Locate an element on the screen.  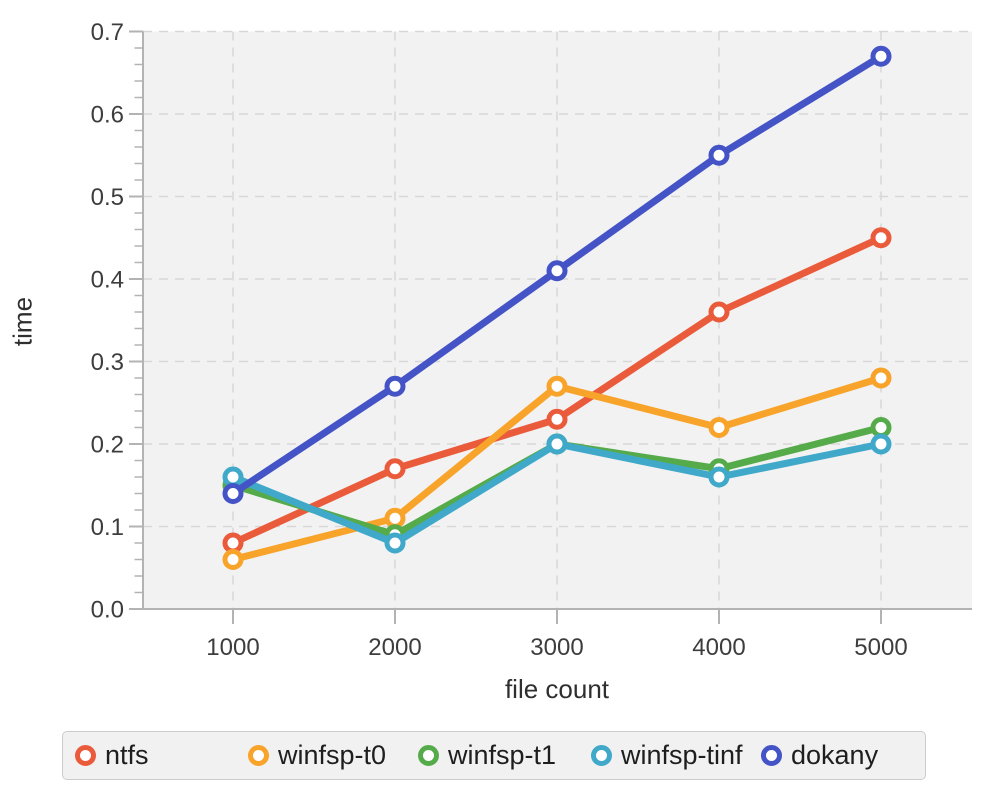
x-tick-label: 2000 is located at coordinates (394, 647).